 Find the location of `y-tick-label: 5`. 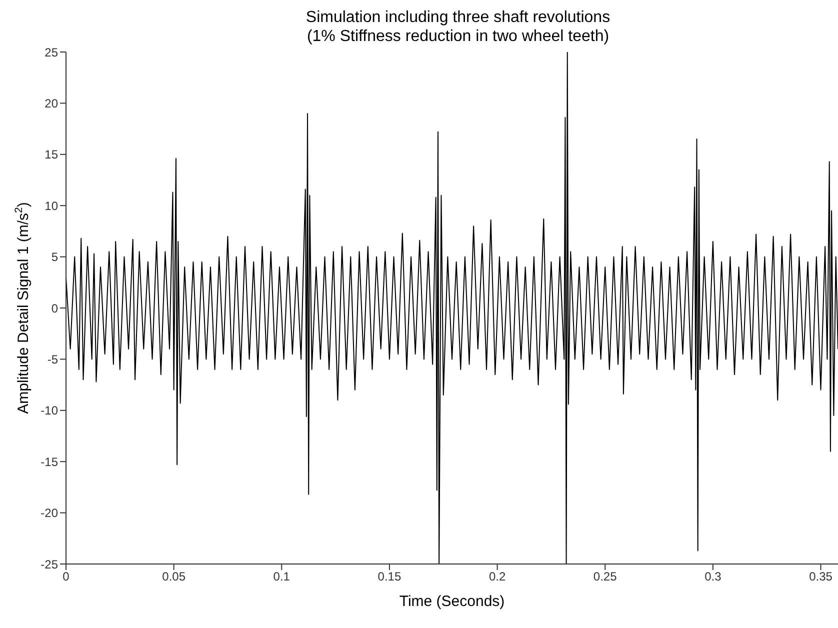

y-tick-label: 5 is located at coordinates (54, 257).